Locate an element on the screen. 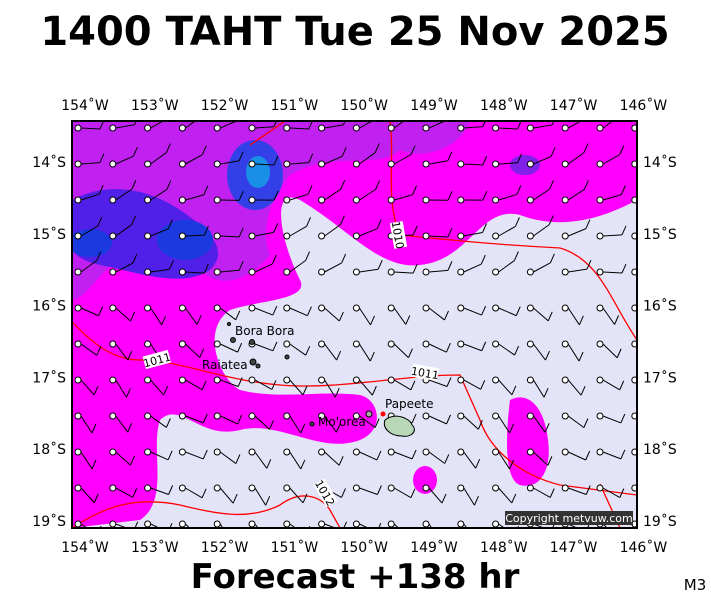  lon-label: 148˚W is located at coordinates (504, 105).